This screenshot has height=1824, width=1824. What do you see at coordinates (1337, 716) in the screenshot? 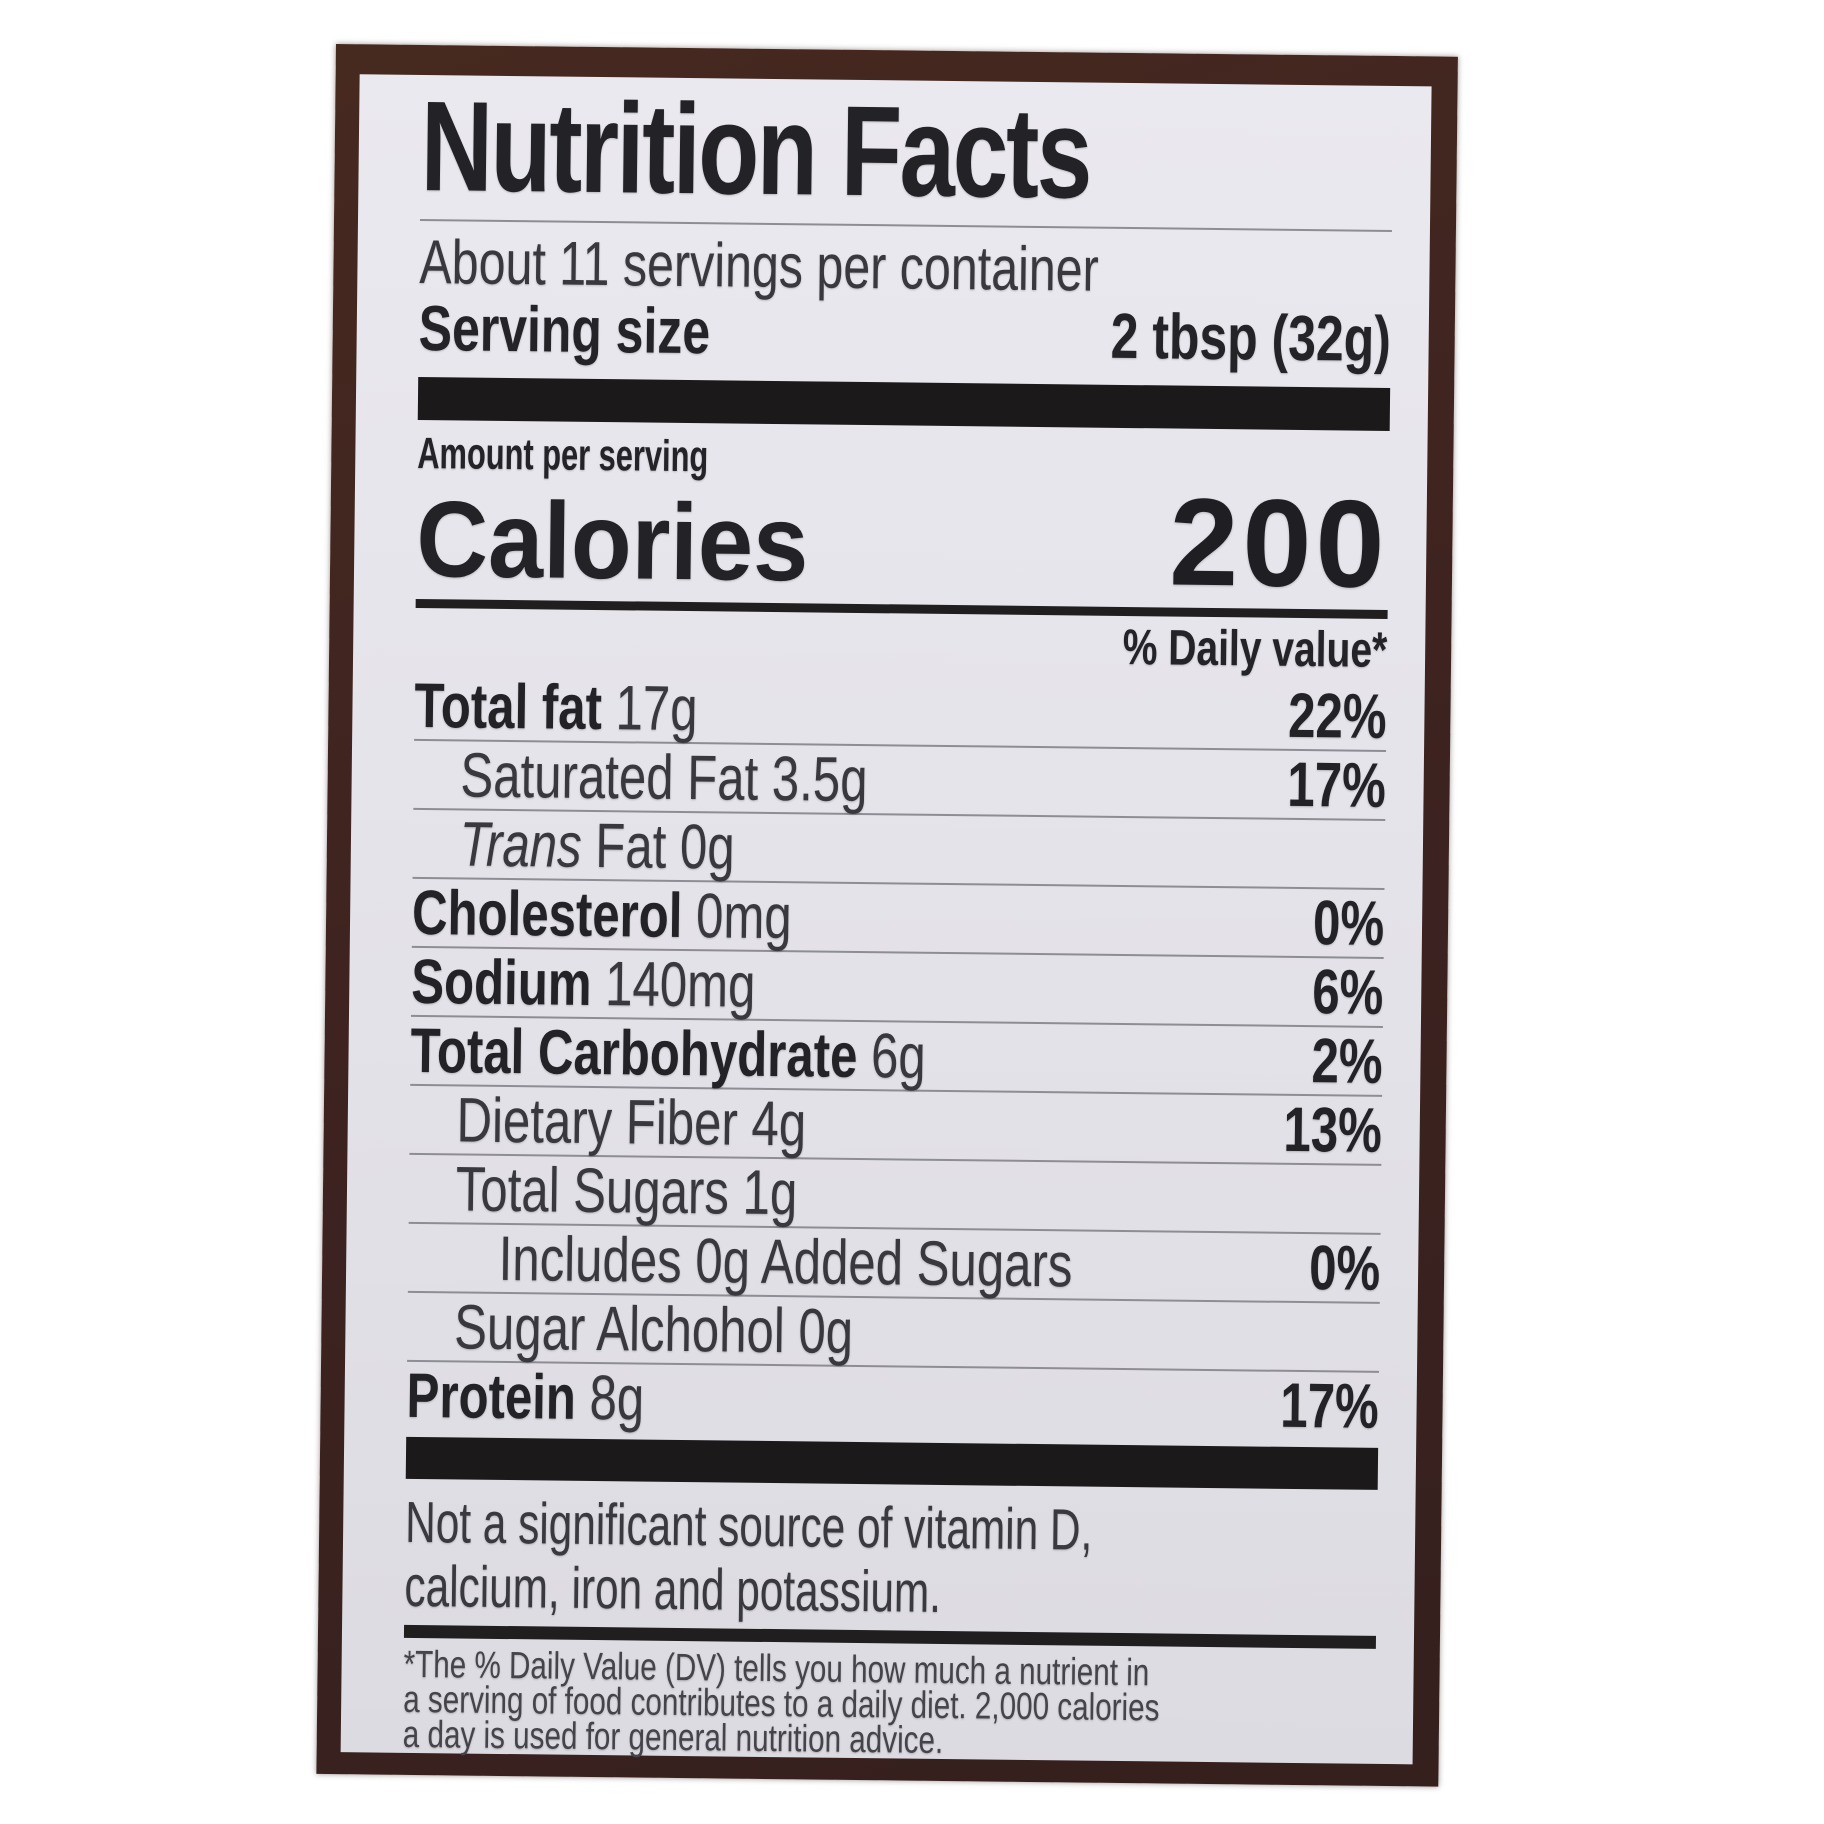
I see `daily-value: 22%` at bounding box center [1337, 716].